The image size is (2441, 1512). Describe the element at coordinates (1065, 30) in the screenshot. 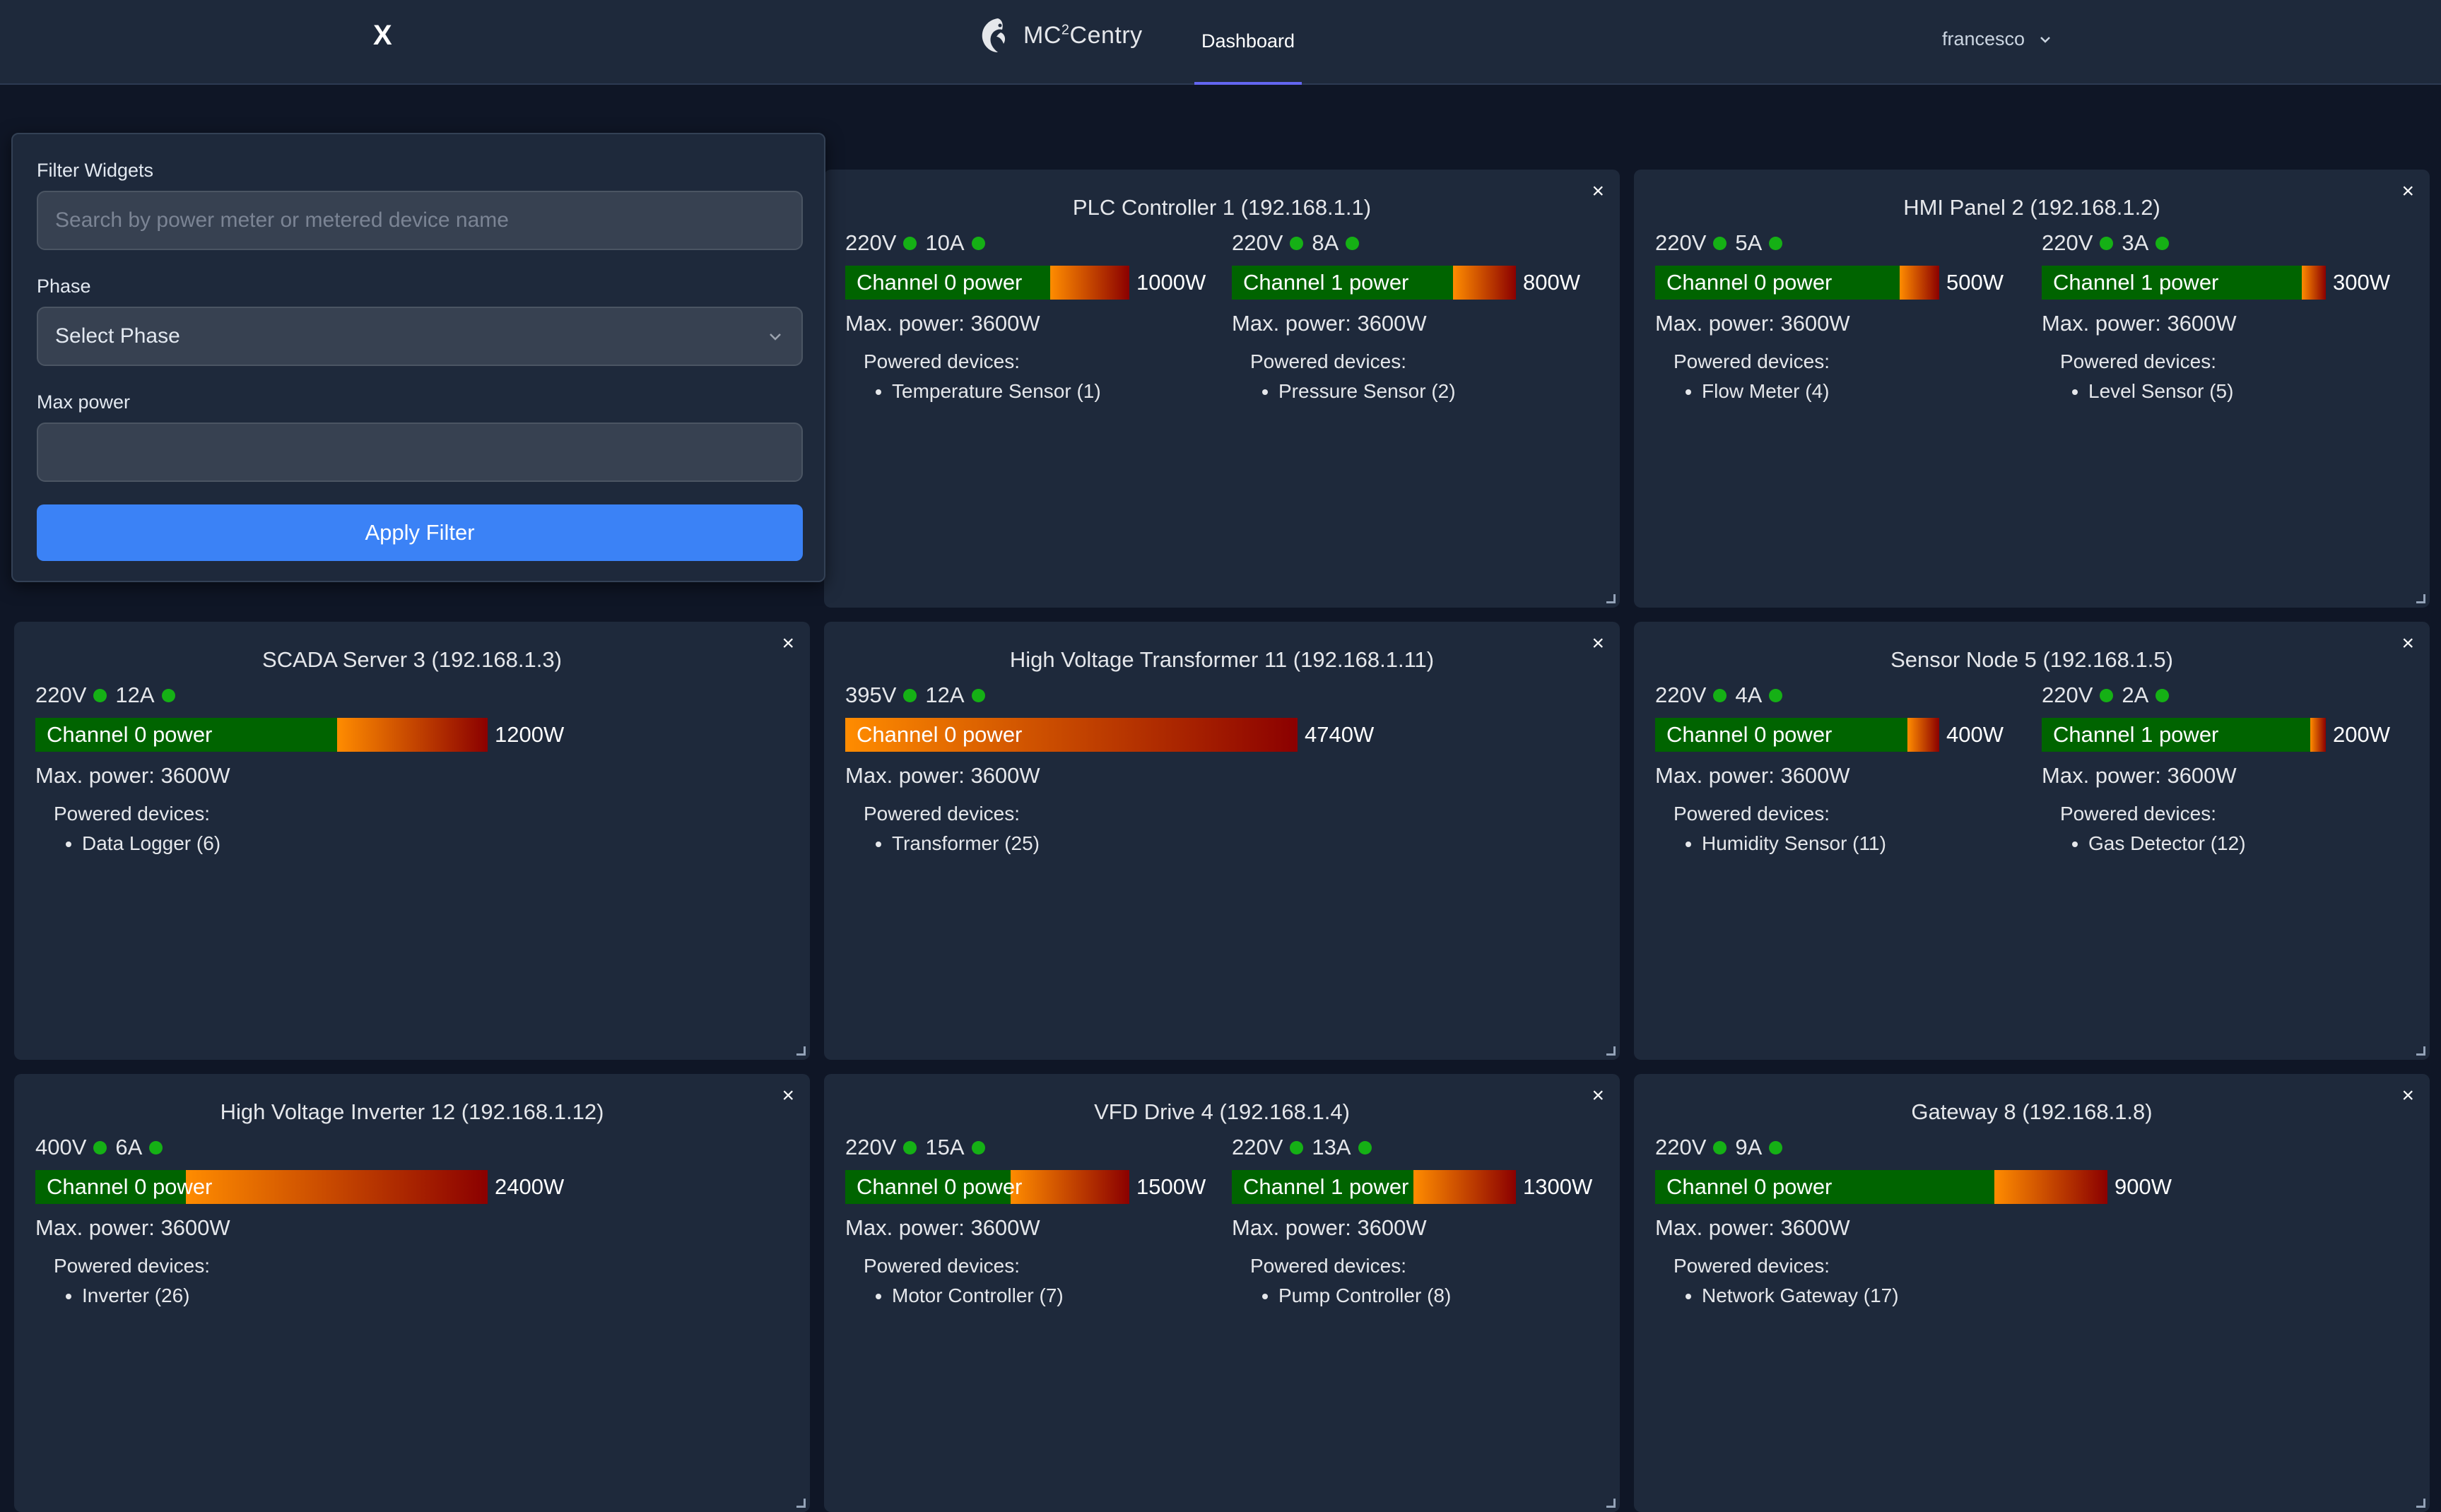

I see `brand-name-superscript: 2` at that location.